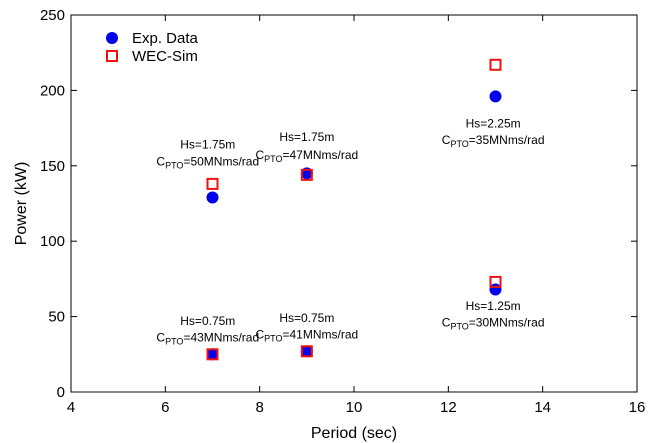 This screenshot has height=443, width=657. I want to click on legend-label-wec-sim: WEC-Sim, so click(165, 56).